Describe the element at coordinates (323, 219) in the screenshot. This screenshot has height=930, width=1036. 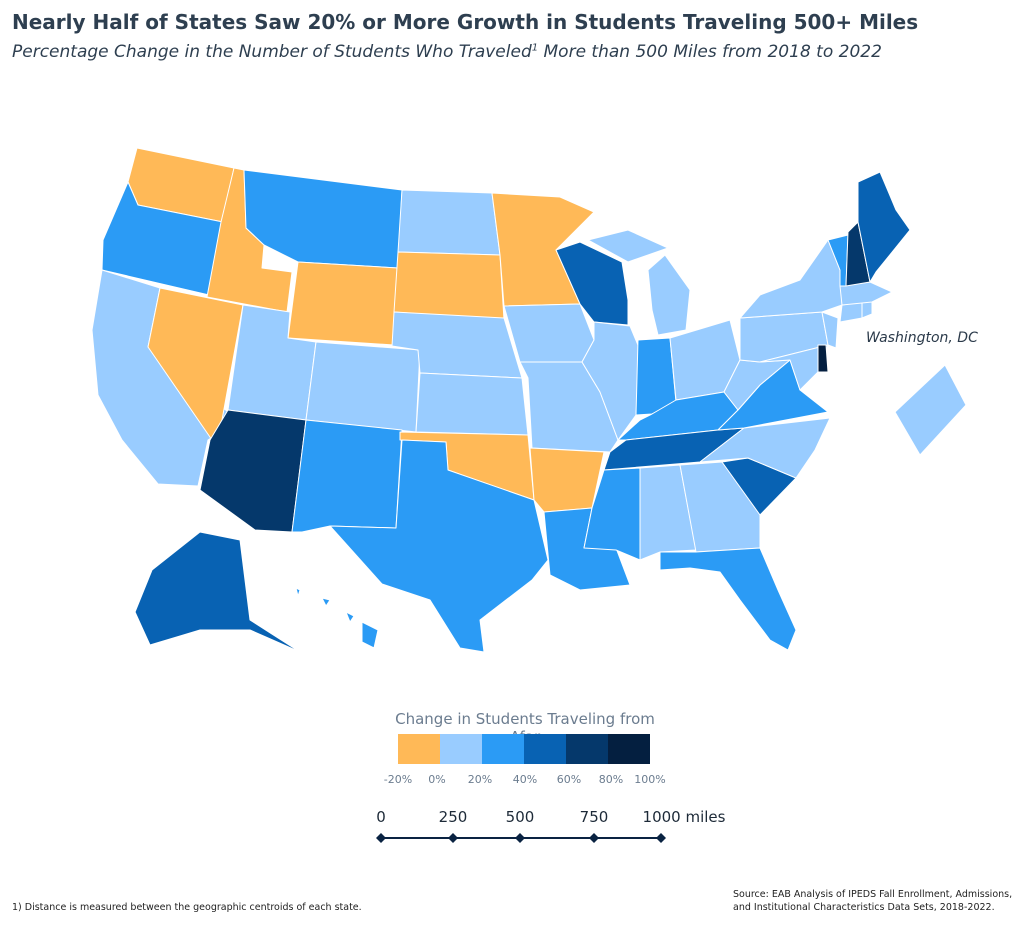
I see `state-montana` at that location.